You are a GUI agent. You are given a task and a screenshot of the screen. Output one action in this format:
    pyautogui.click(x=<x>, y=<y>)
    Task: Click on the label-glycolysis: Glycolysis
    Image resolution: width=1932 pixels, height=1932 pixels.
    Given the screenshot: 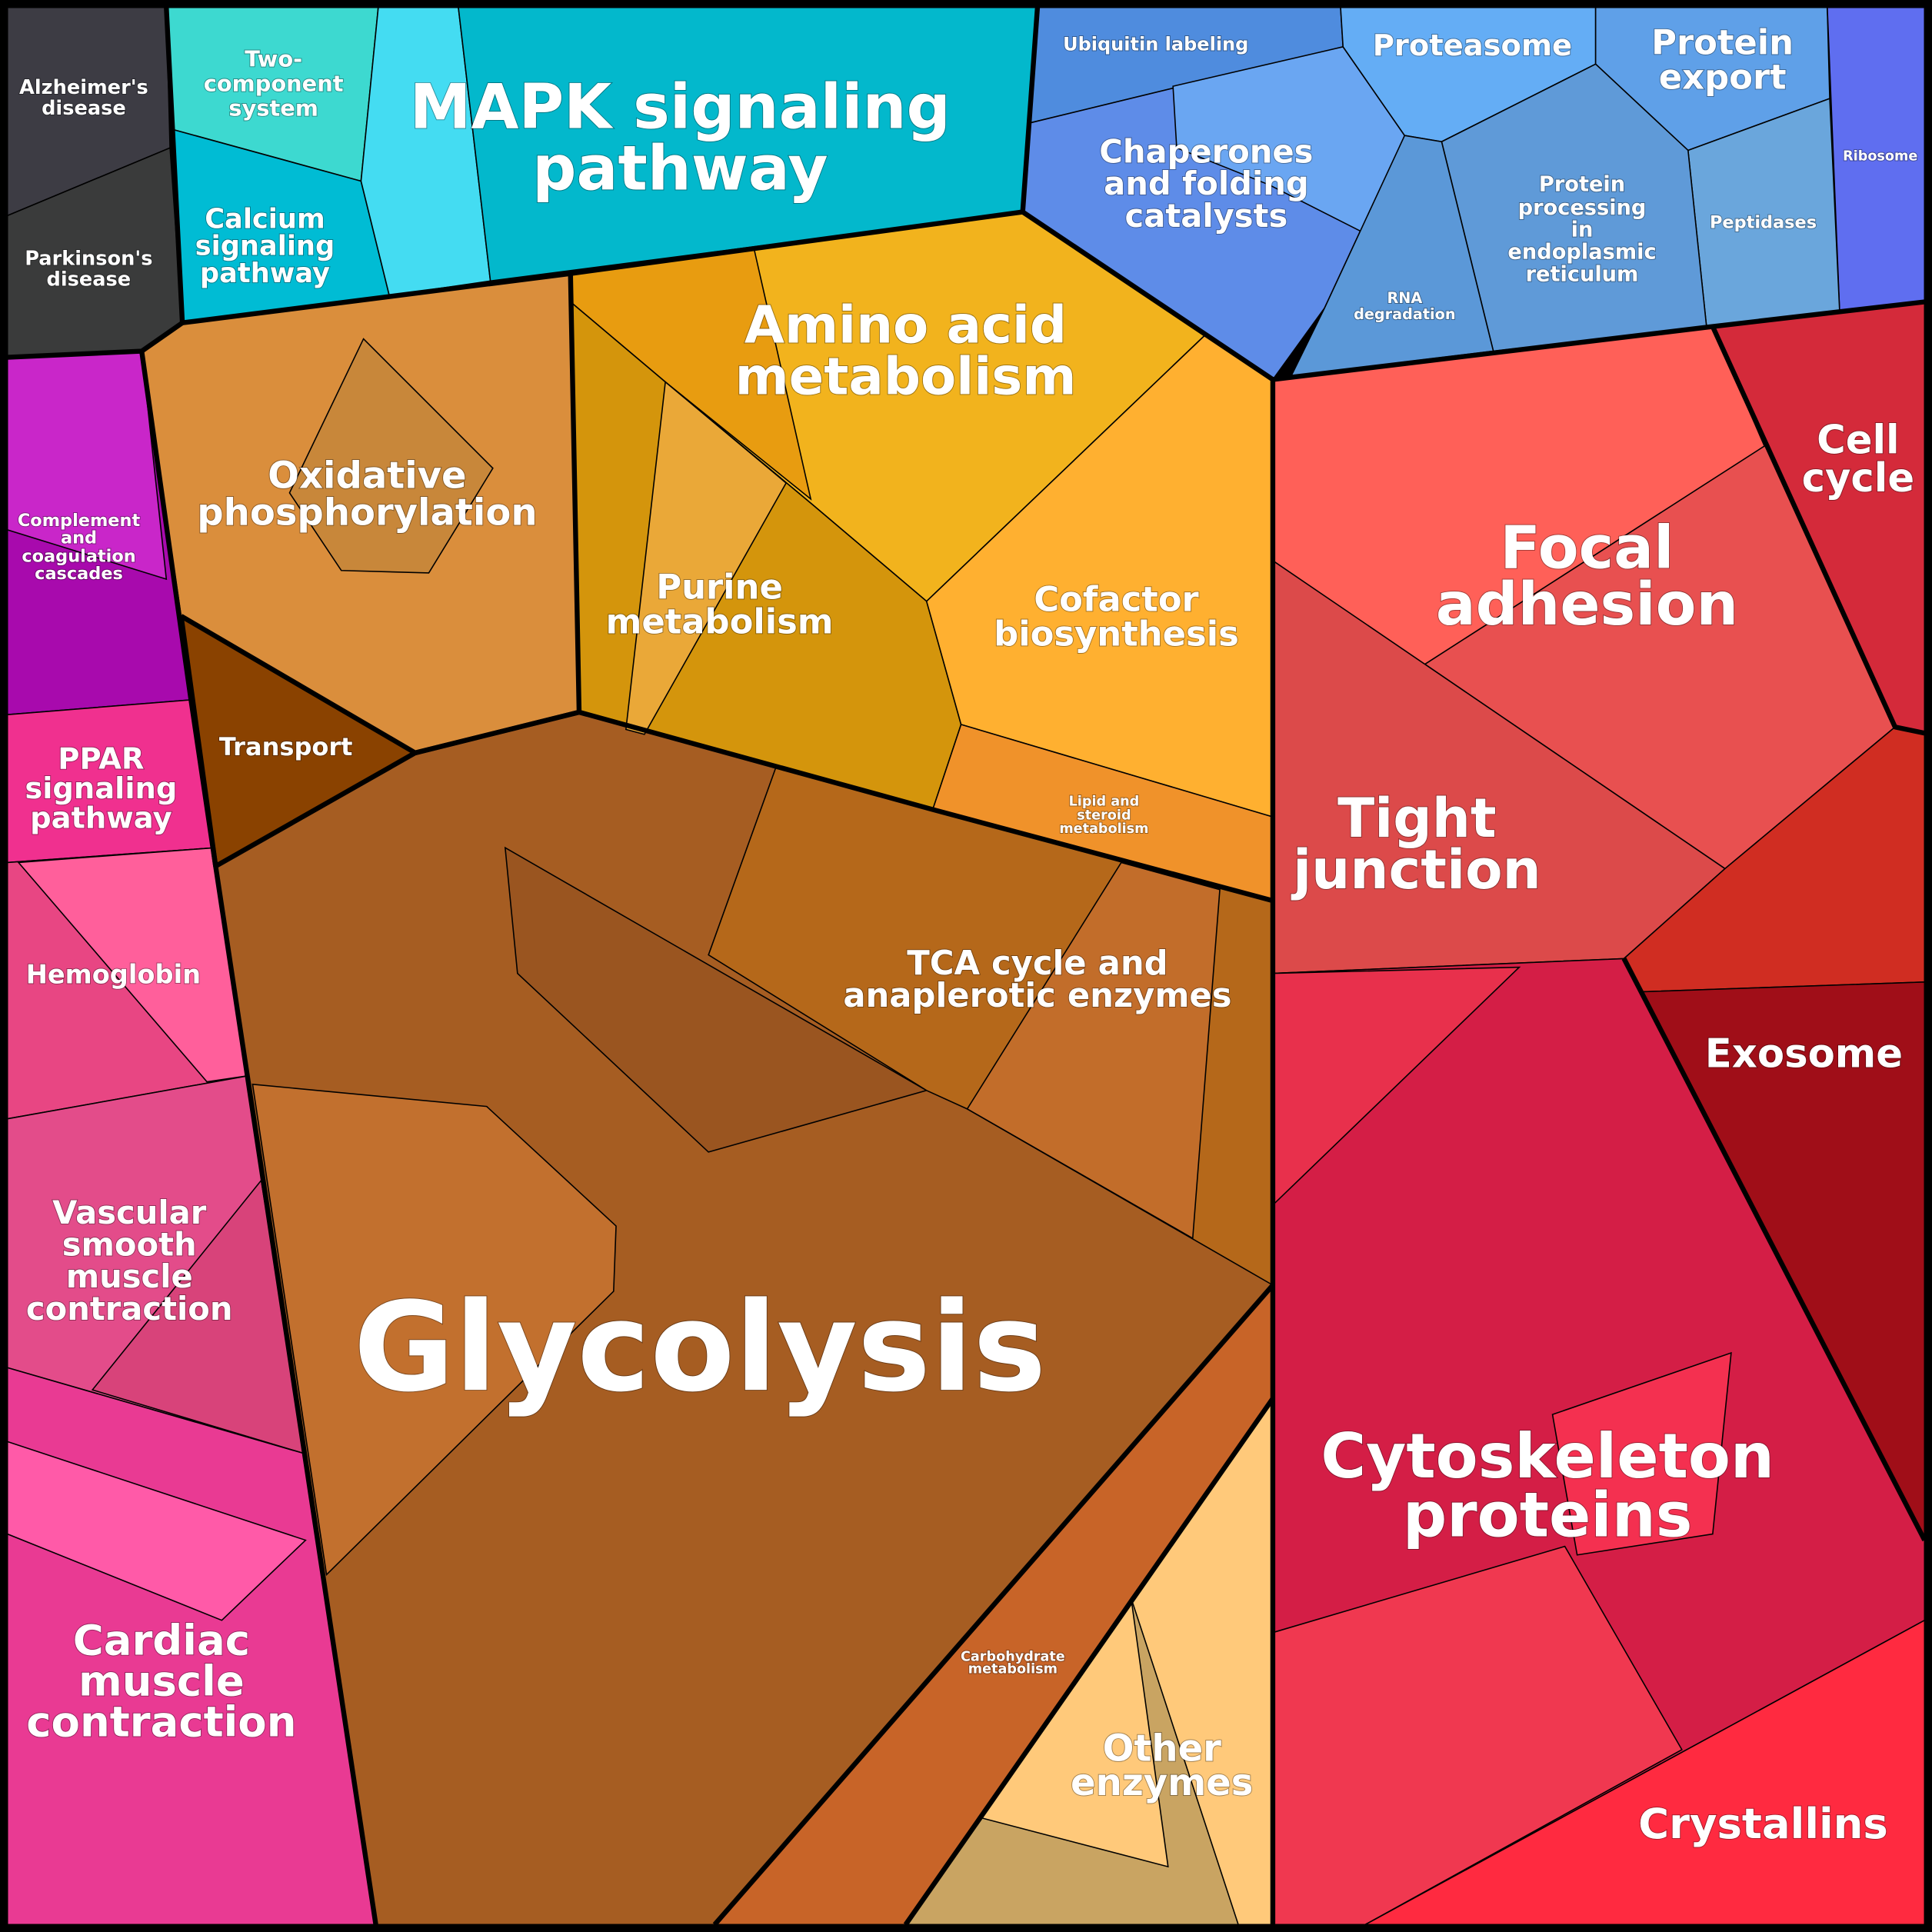 What is the action you would take?
    pyautogui.click(x=700, y=1347)
    